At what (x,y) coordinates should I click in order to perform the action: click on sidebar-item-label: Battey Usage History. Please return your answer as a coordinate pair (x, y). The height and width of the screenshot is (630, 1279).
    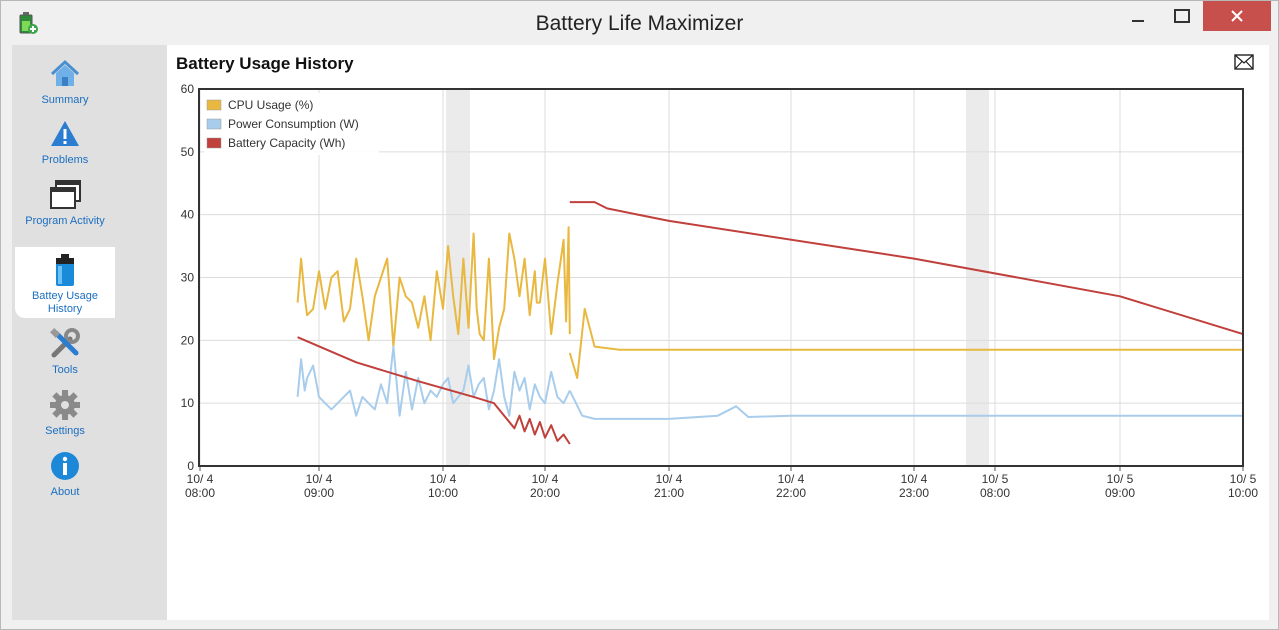
    Looking at the image, I should click on (65, 302).